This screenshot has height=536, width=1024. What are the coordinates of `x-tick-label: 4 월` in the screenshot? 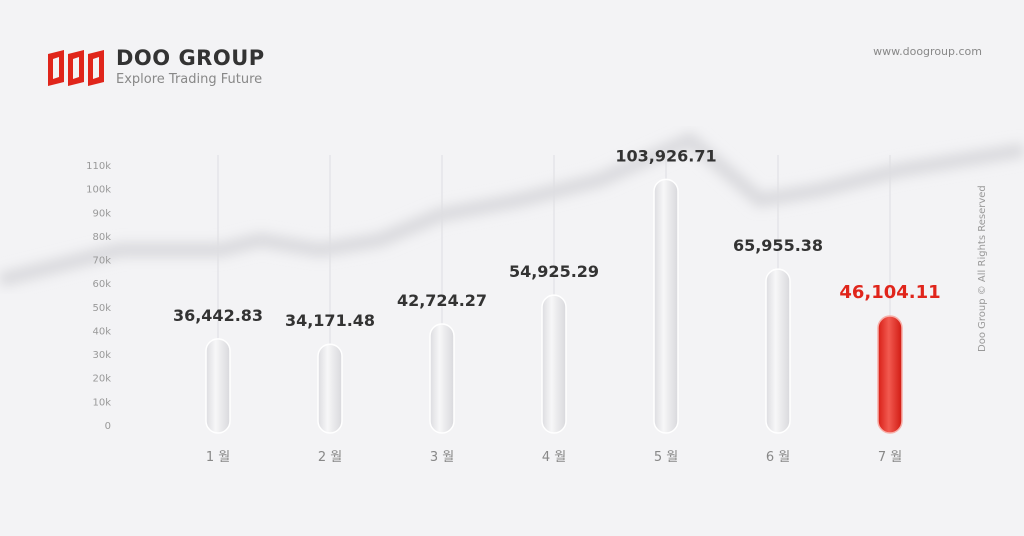 It's located at (554, 457).